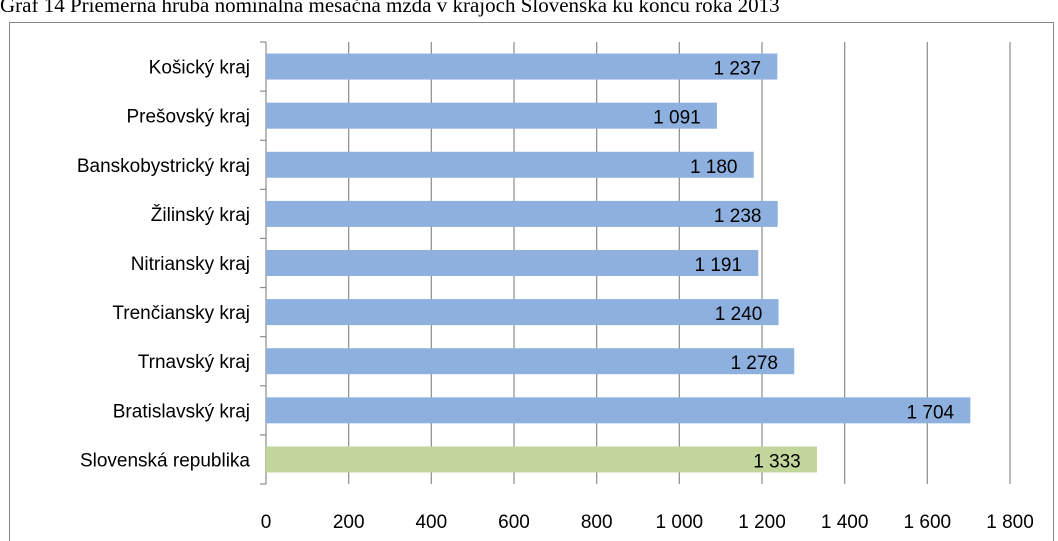 Image resolution: width=1058 pixels, height=541 pixels. I want to click on x-tick-label: 800, so click(597, 522).